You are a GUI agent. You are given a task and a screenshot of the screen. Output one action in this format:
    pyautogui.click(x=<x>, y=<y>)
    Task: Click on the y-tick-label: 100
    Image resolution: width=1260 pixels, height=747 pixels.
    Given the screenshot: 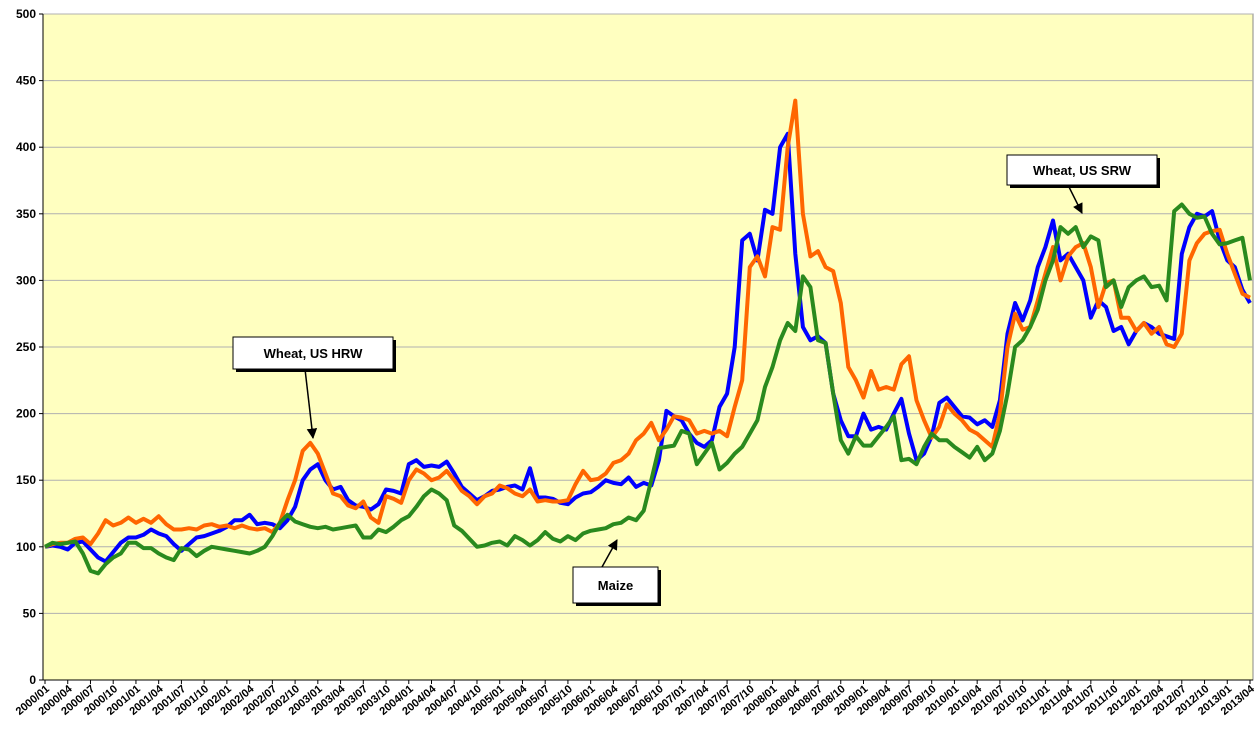 What is the action you would take?
    pyautogui.click(x=26, y=547)
    